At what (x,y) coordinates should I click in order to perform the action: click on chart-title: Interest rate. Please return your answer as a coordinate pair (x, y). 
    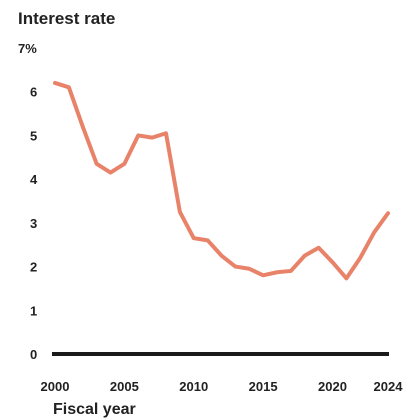
    Looking at the image, I should click on (66, 18).